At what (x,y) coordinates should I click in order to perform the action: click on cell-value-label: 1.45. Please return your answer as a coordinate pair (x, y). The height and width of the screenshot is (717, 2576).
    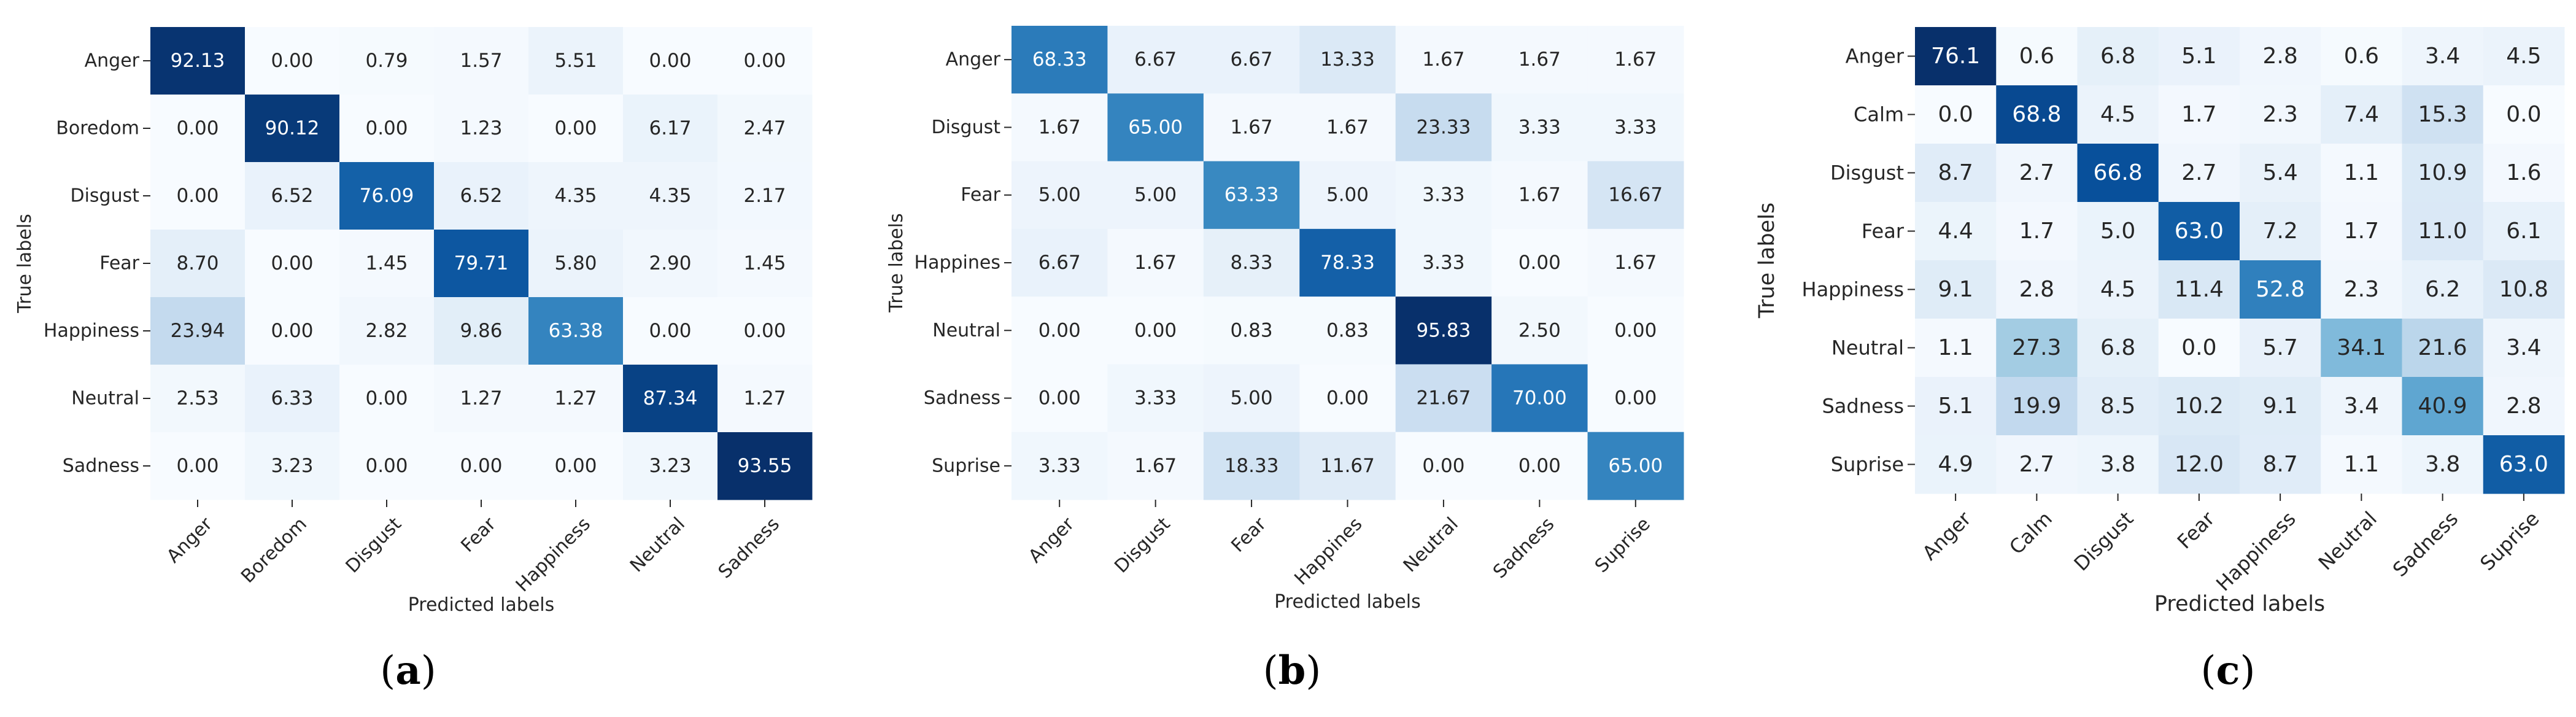
    Looking at the image, I should click on (386, 263).